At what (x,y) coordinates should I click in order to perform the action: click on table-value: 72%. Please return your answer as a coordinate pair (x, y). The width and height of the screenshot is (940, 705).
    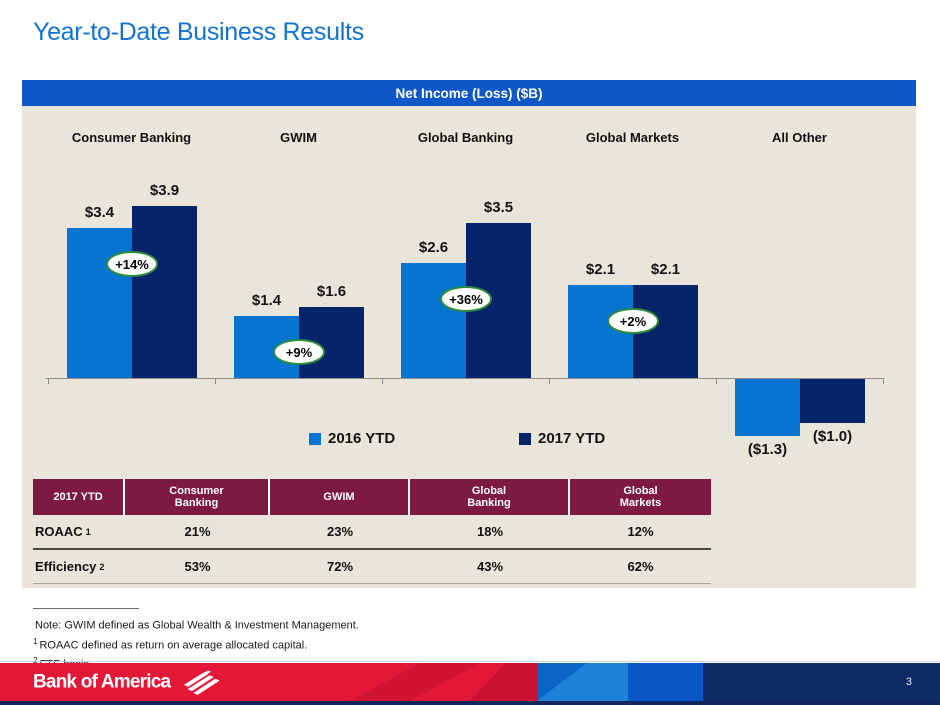
    Looking at the image, I should click on (340, 566).